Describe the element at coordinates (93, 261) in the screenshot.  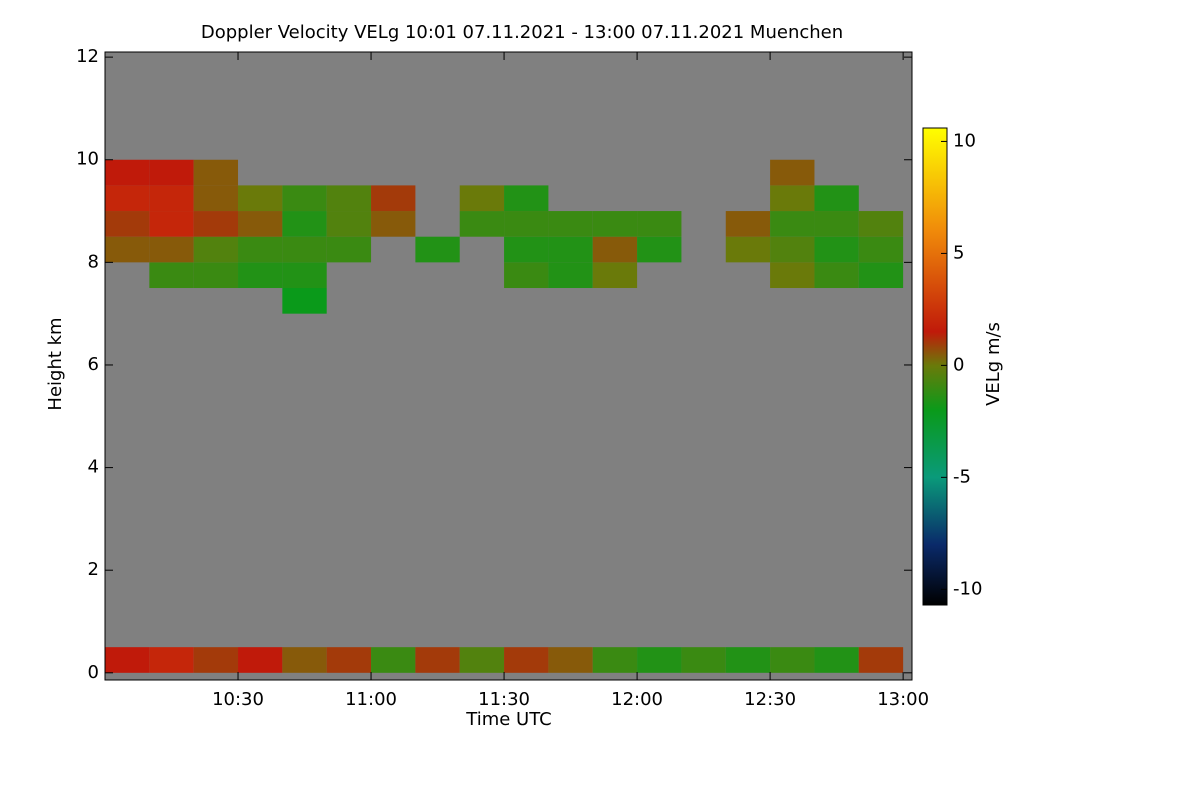
I see `y-tick-label: 8` at that location.